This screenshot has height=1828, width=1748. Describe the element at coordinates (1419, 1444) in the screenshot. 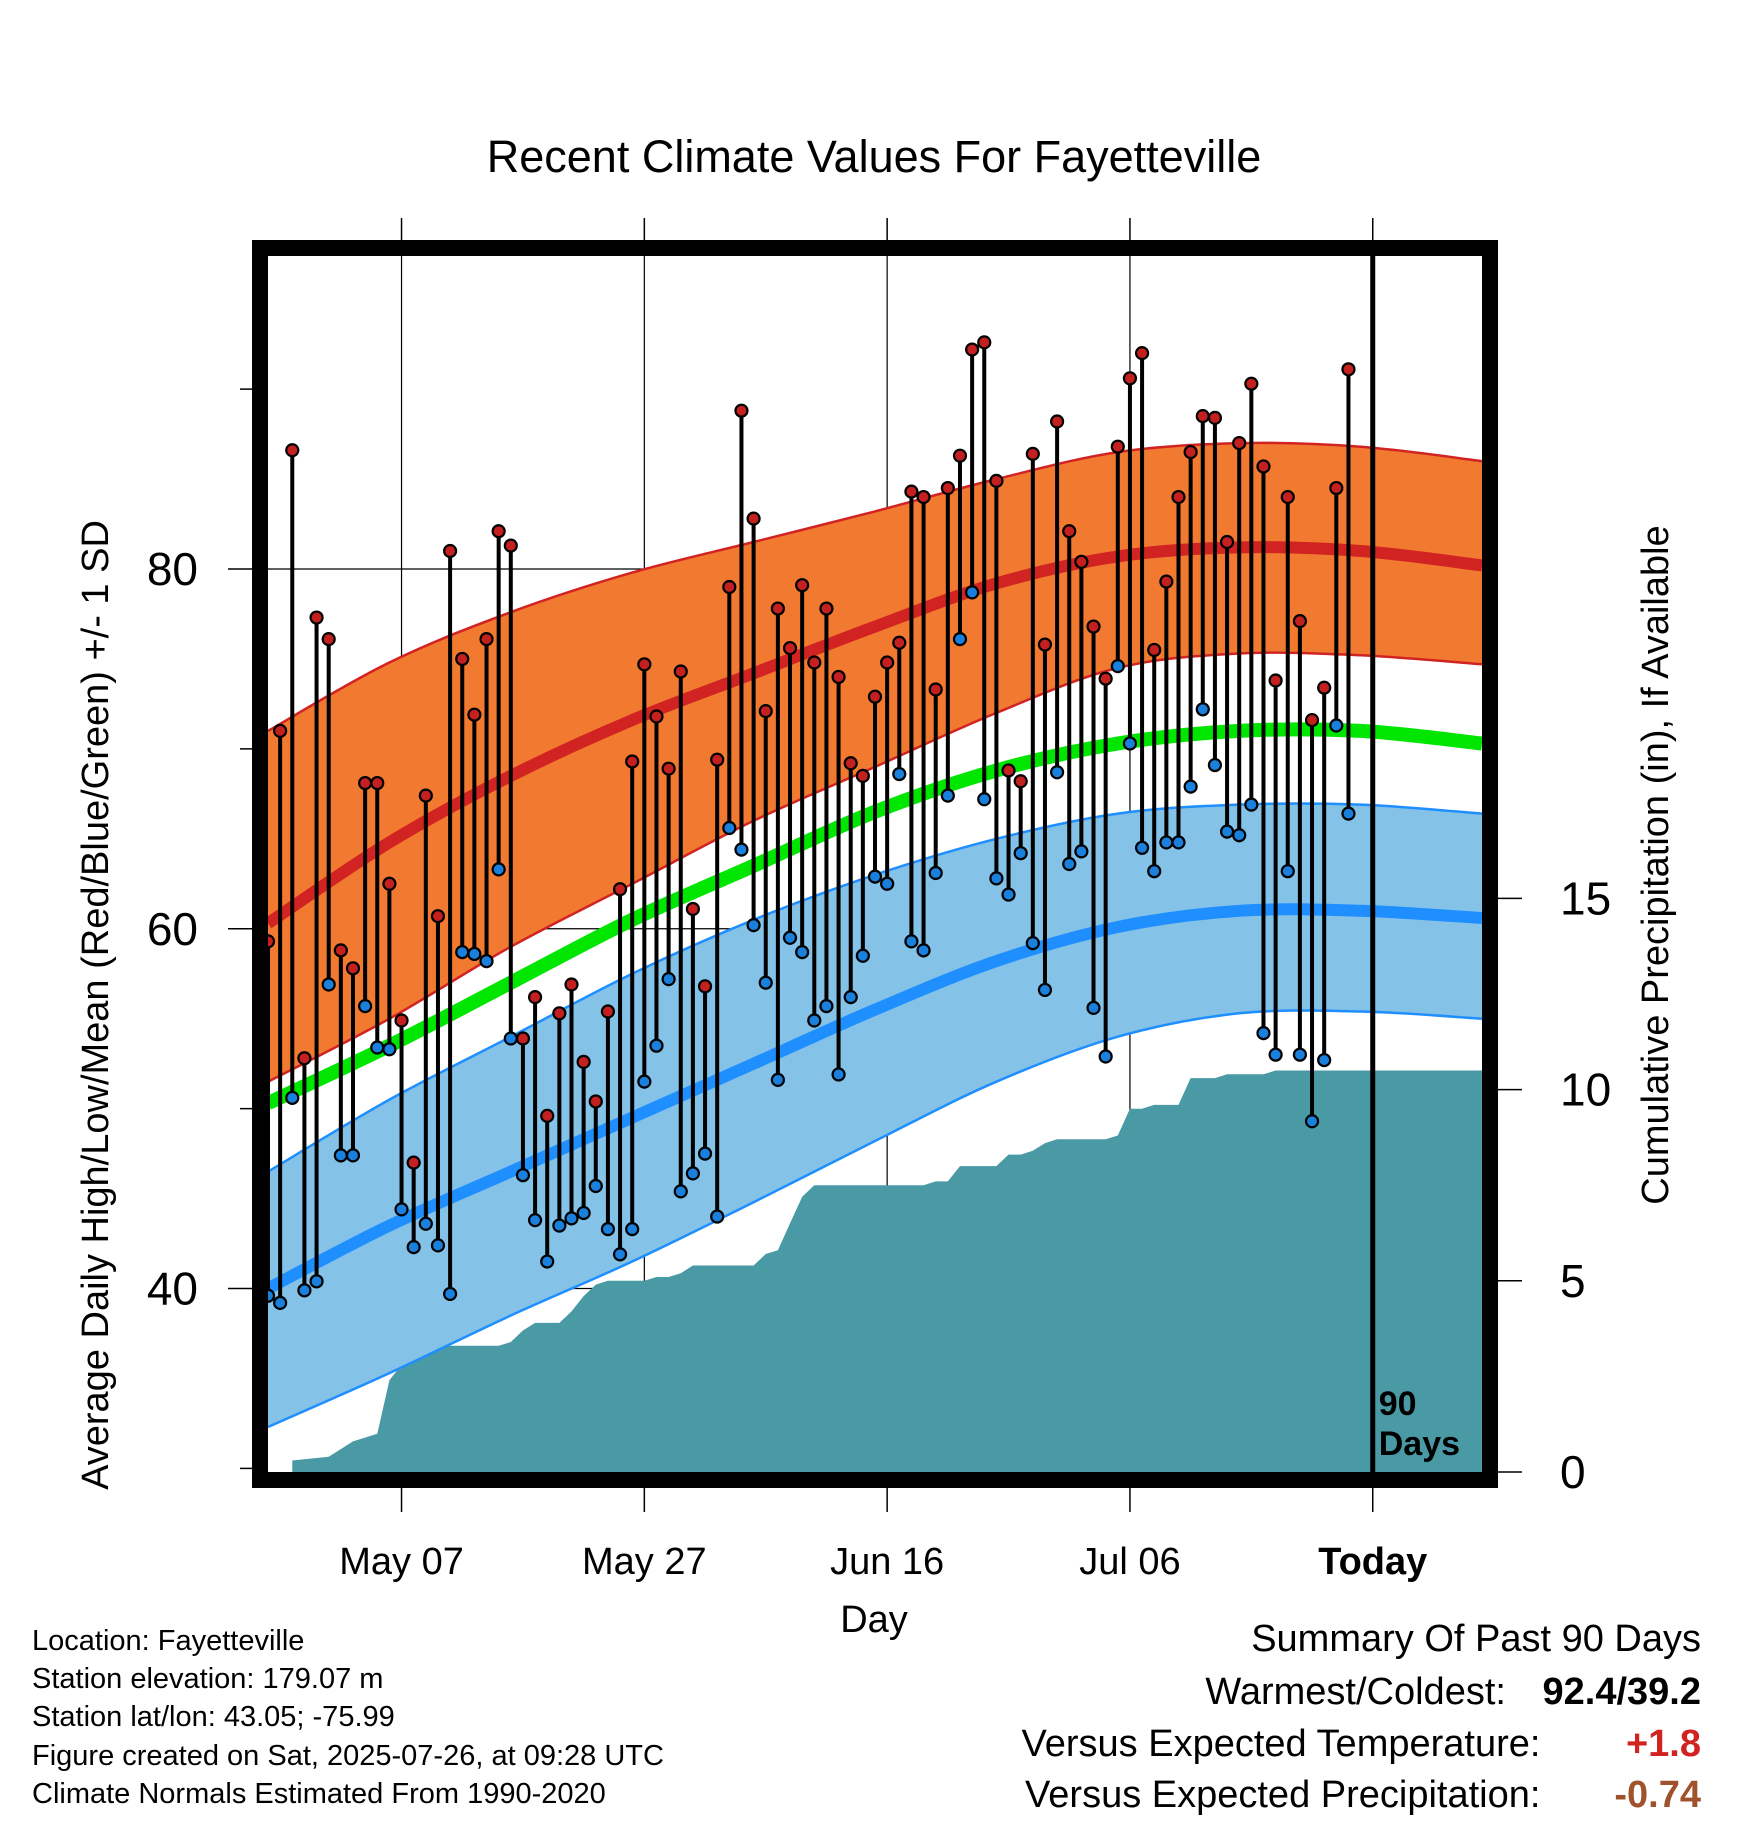

I see `today-days-label: Days` at that location.